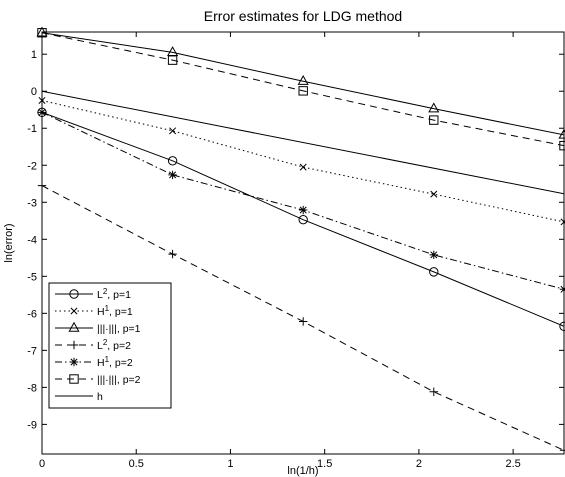  Describe the element at coordinates (32, 314) in the screenshot. I see `y-tick-label: -6` at that location.